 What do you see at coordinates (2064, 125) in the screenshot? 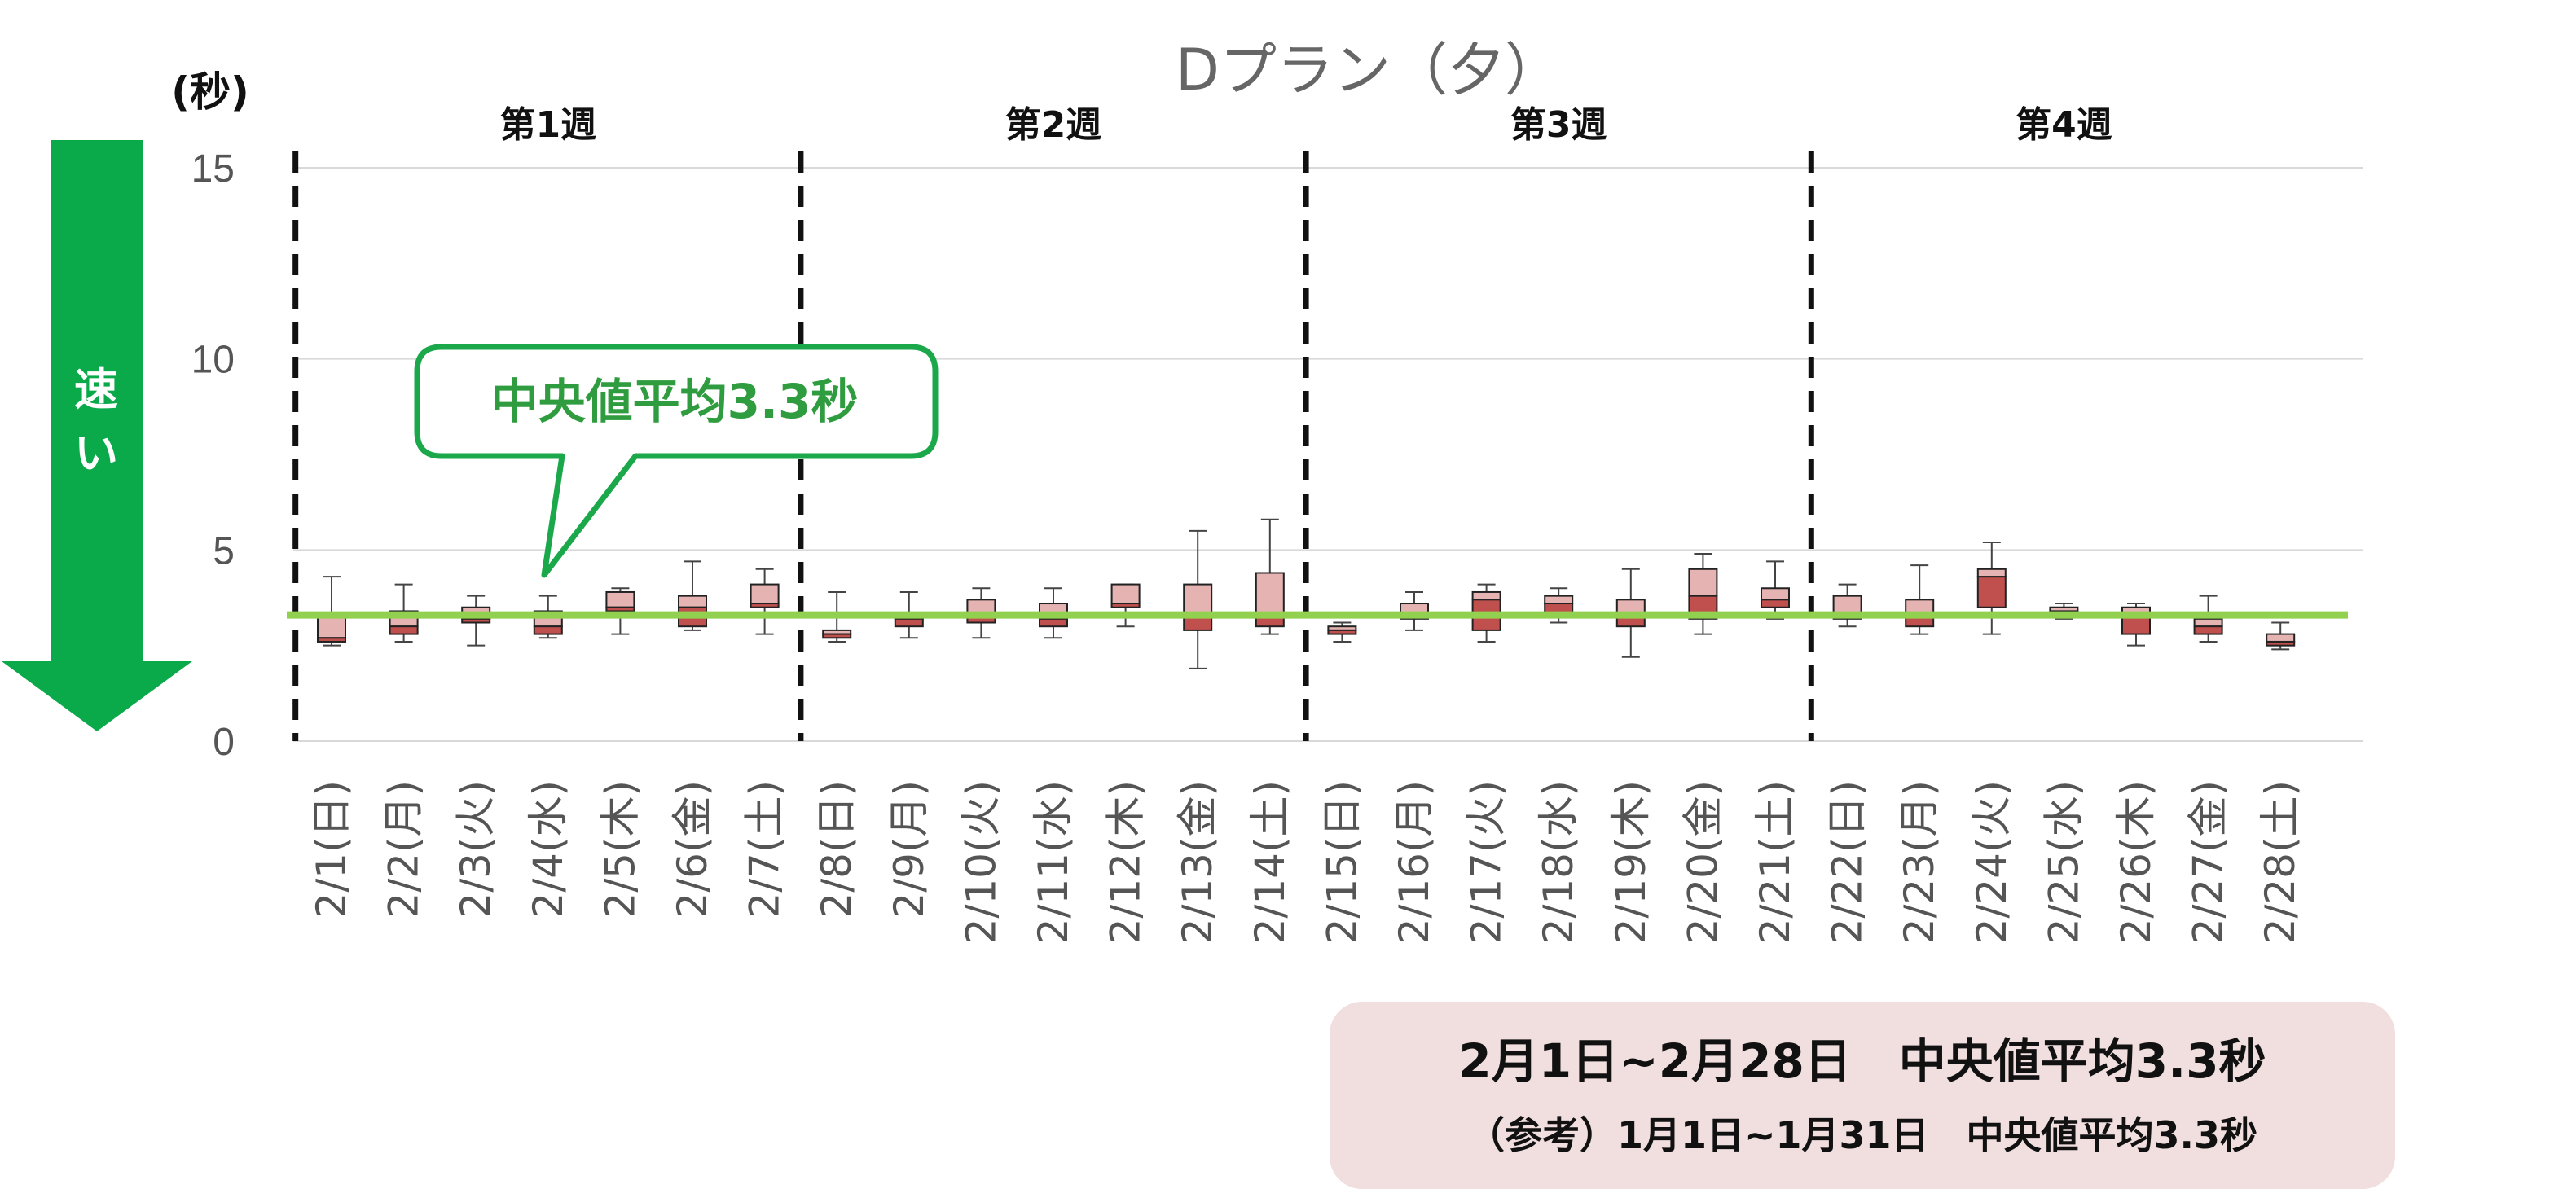
I see `week-label: 第4週` at bounding box center [2064, 125].